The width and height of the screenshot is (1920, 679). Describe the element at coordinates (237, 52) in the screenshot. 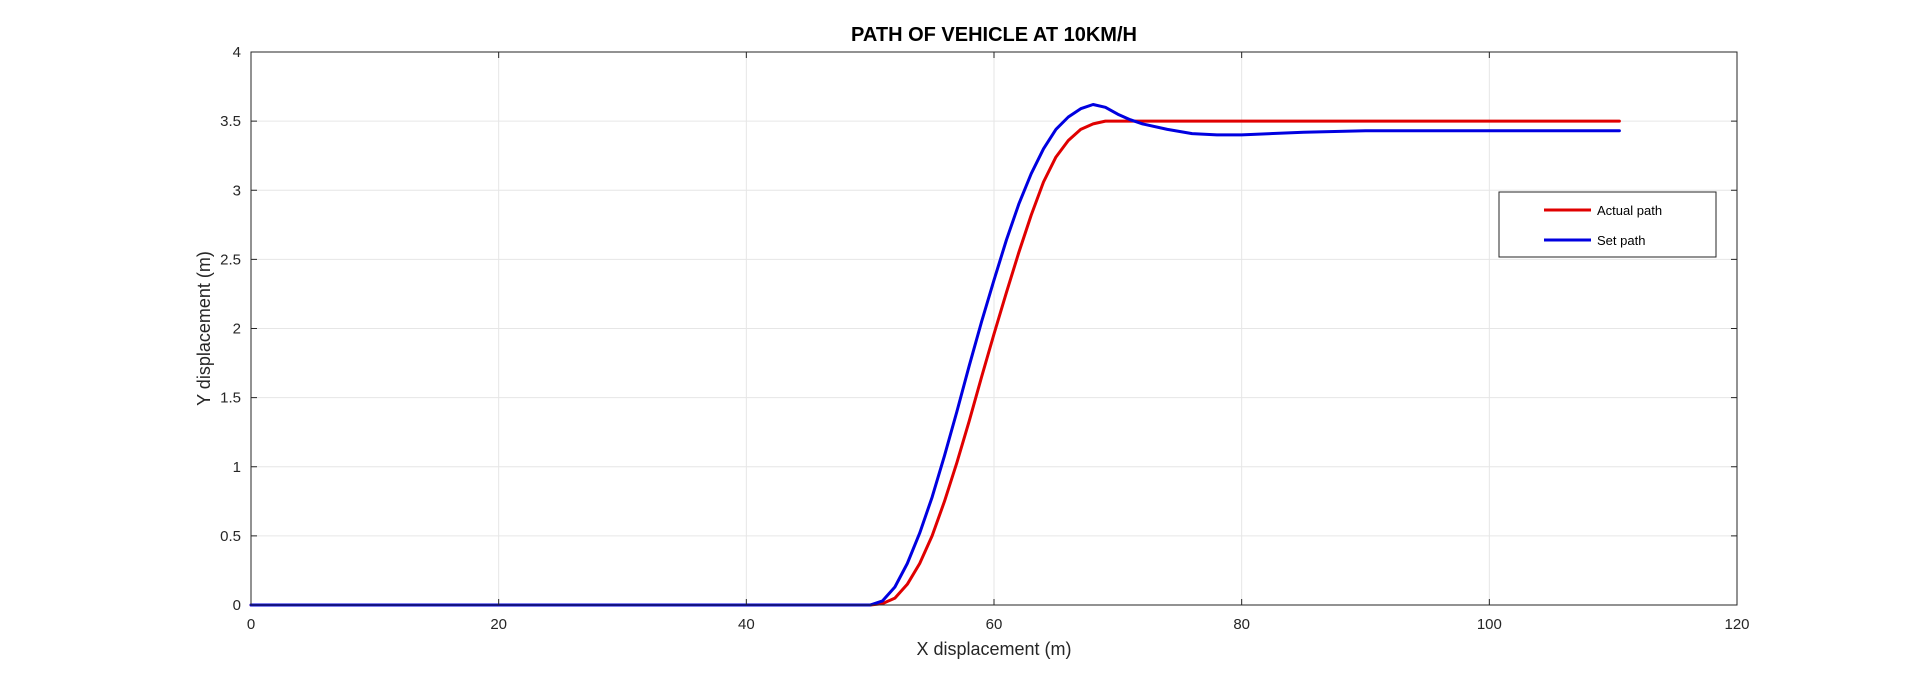

I see `y-tick-label: 4` at that location.